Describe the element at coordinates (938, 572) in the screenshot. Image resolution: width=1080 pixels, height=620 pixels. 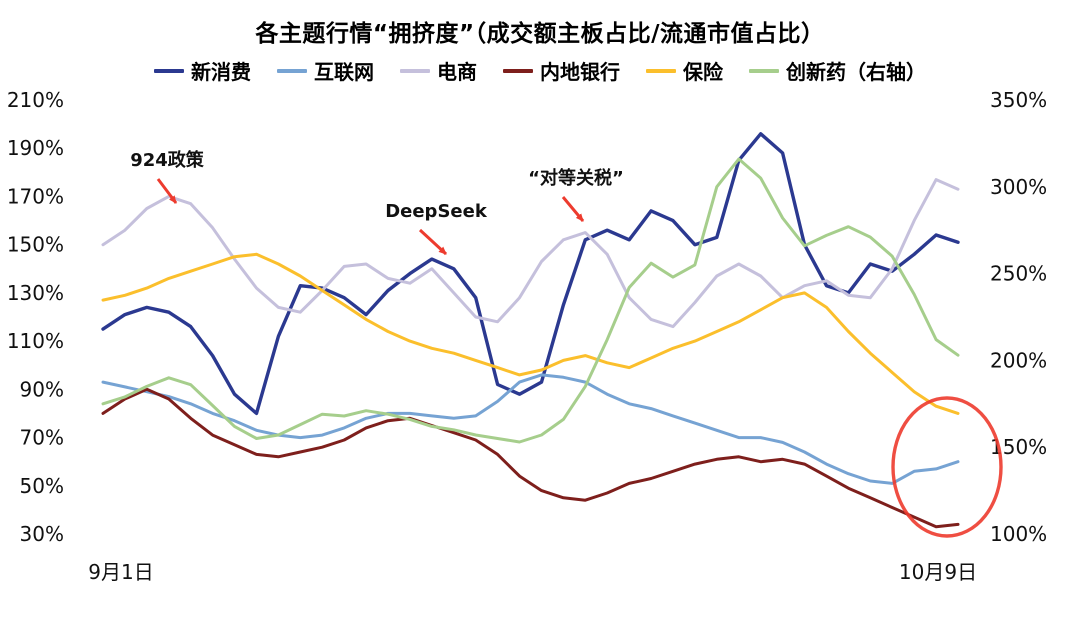
I see `x-axis-label: 10月9日` at that location.